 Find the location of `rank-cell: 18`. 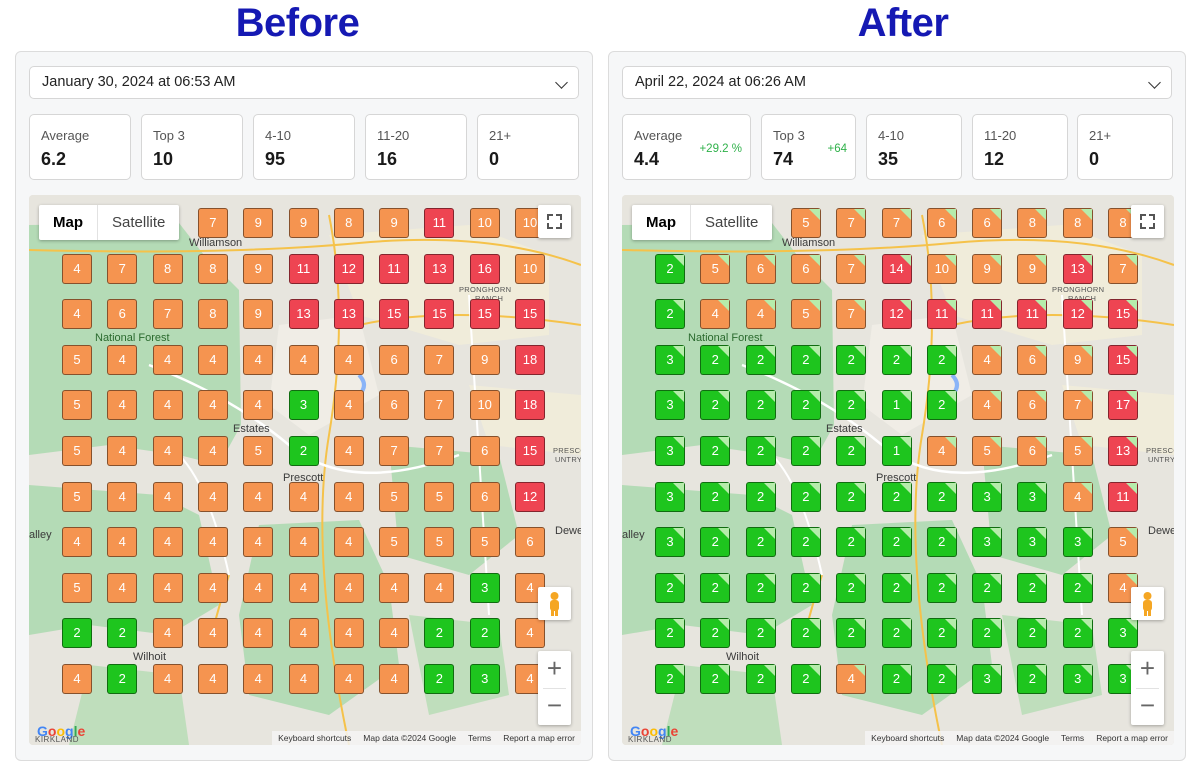

rank-cell: 18 is located at coordinates (530, 359).